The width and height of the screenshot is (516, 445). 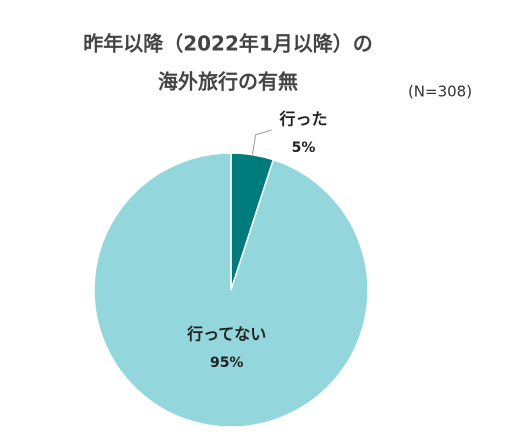 I want to click on chart-title: 海外旅行の有無, so click(x=228, y=82).